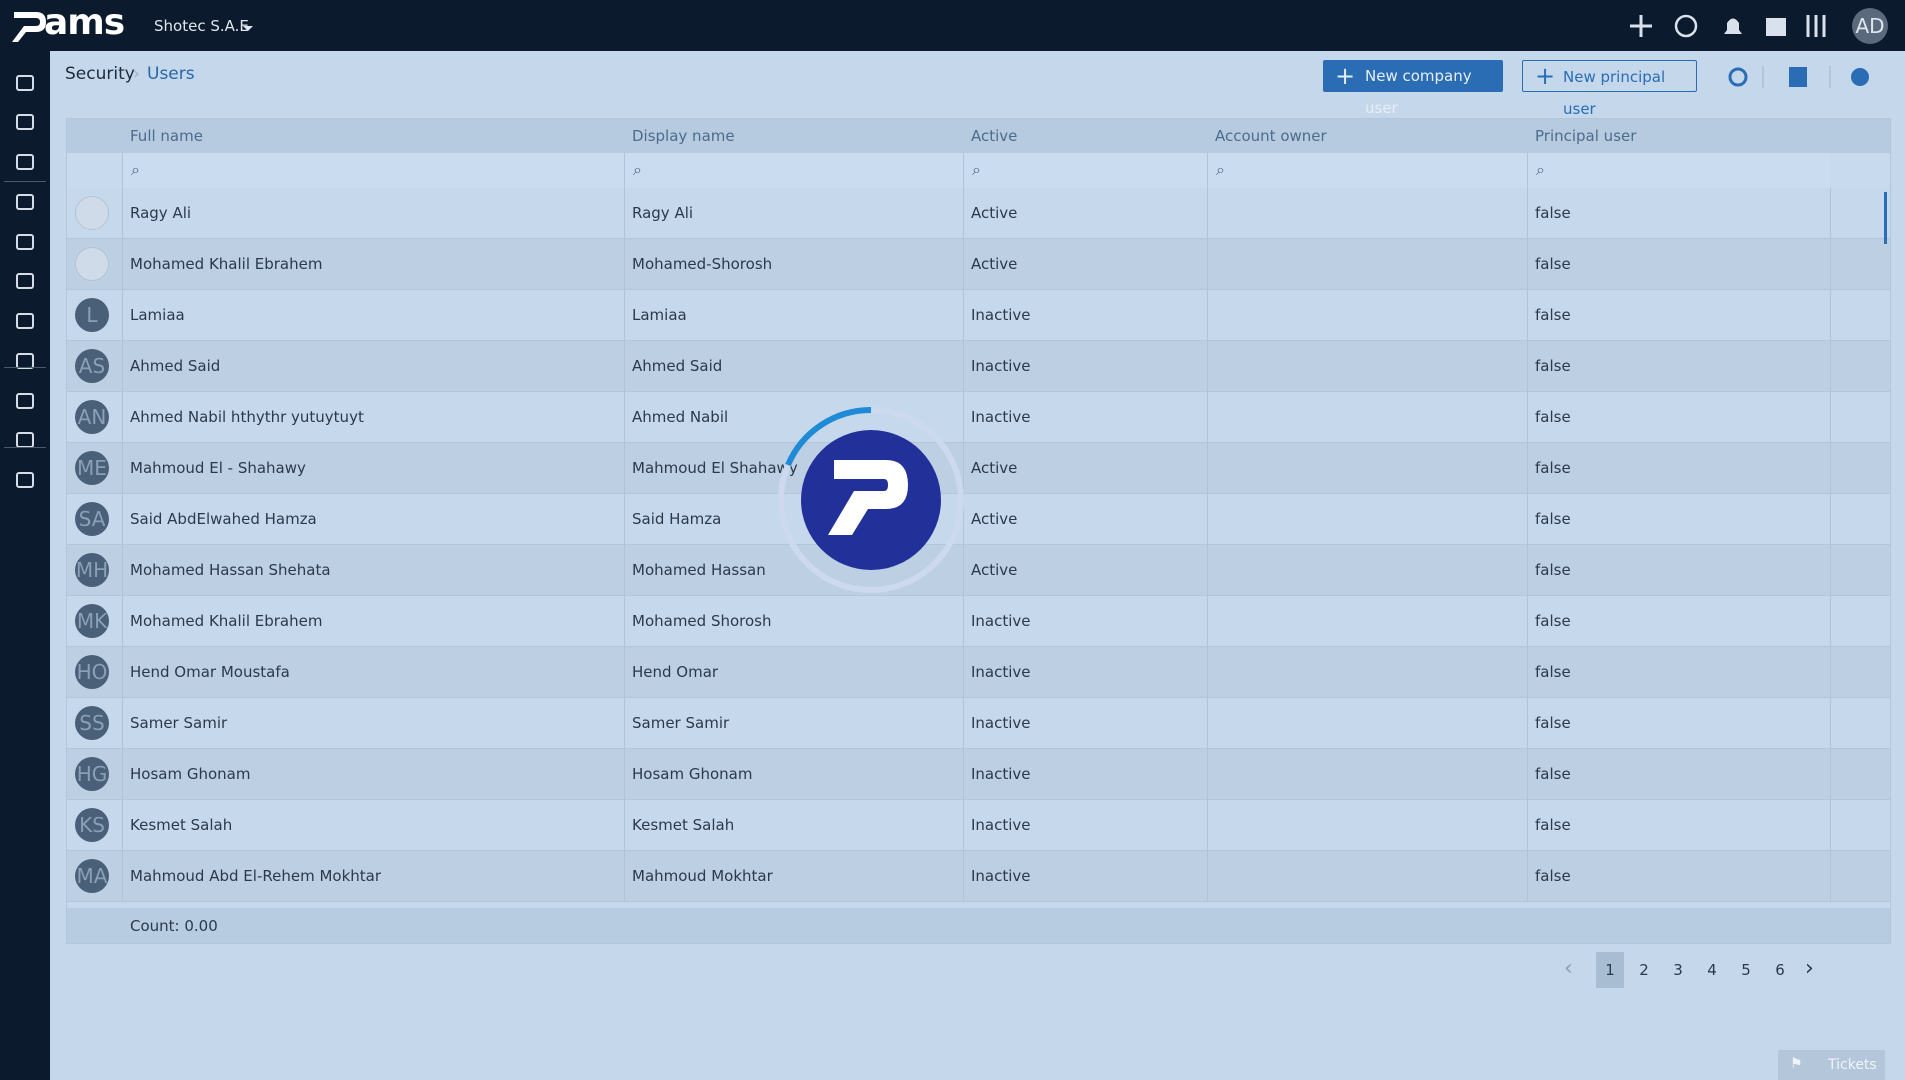 This screenshot has width=1905, height=1080. I want to click on breadcrumb-section: Security, so click(100, 74).